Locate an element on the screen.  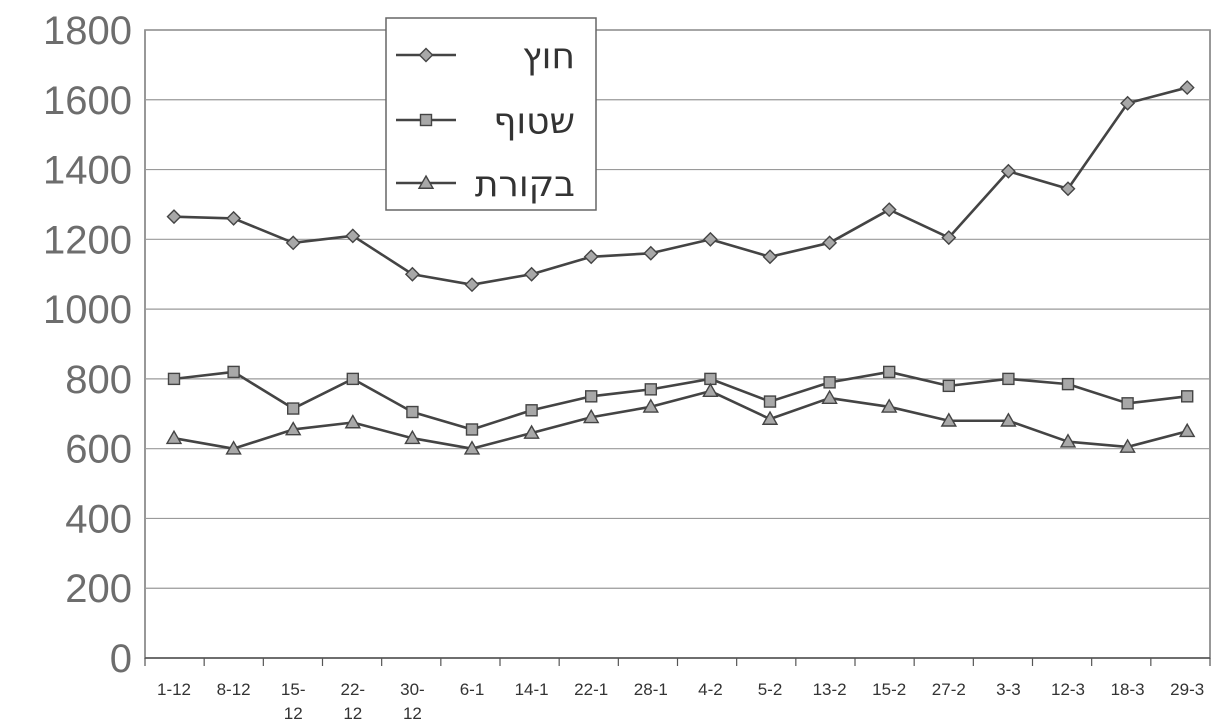
legend-marker-square is located at coordinates (426, 120).